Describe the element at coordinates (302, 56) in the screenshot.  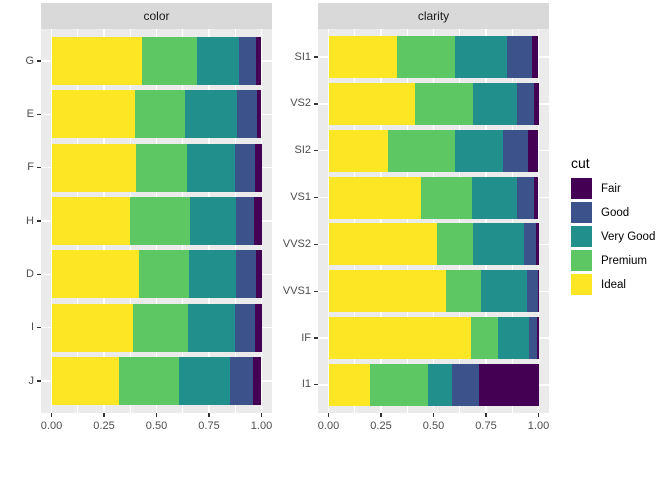
I see `y-axis-label: SI1` at that location.